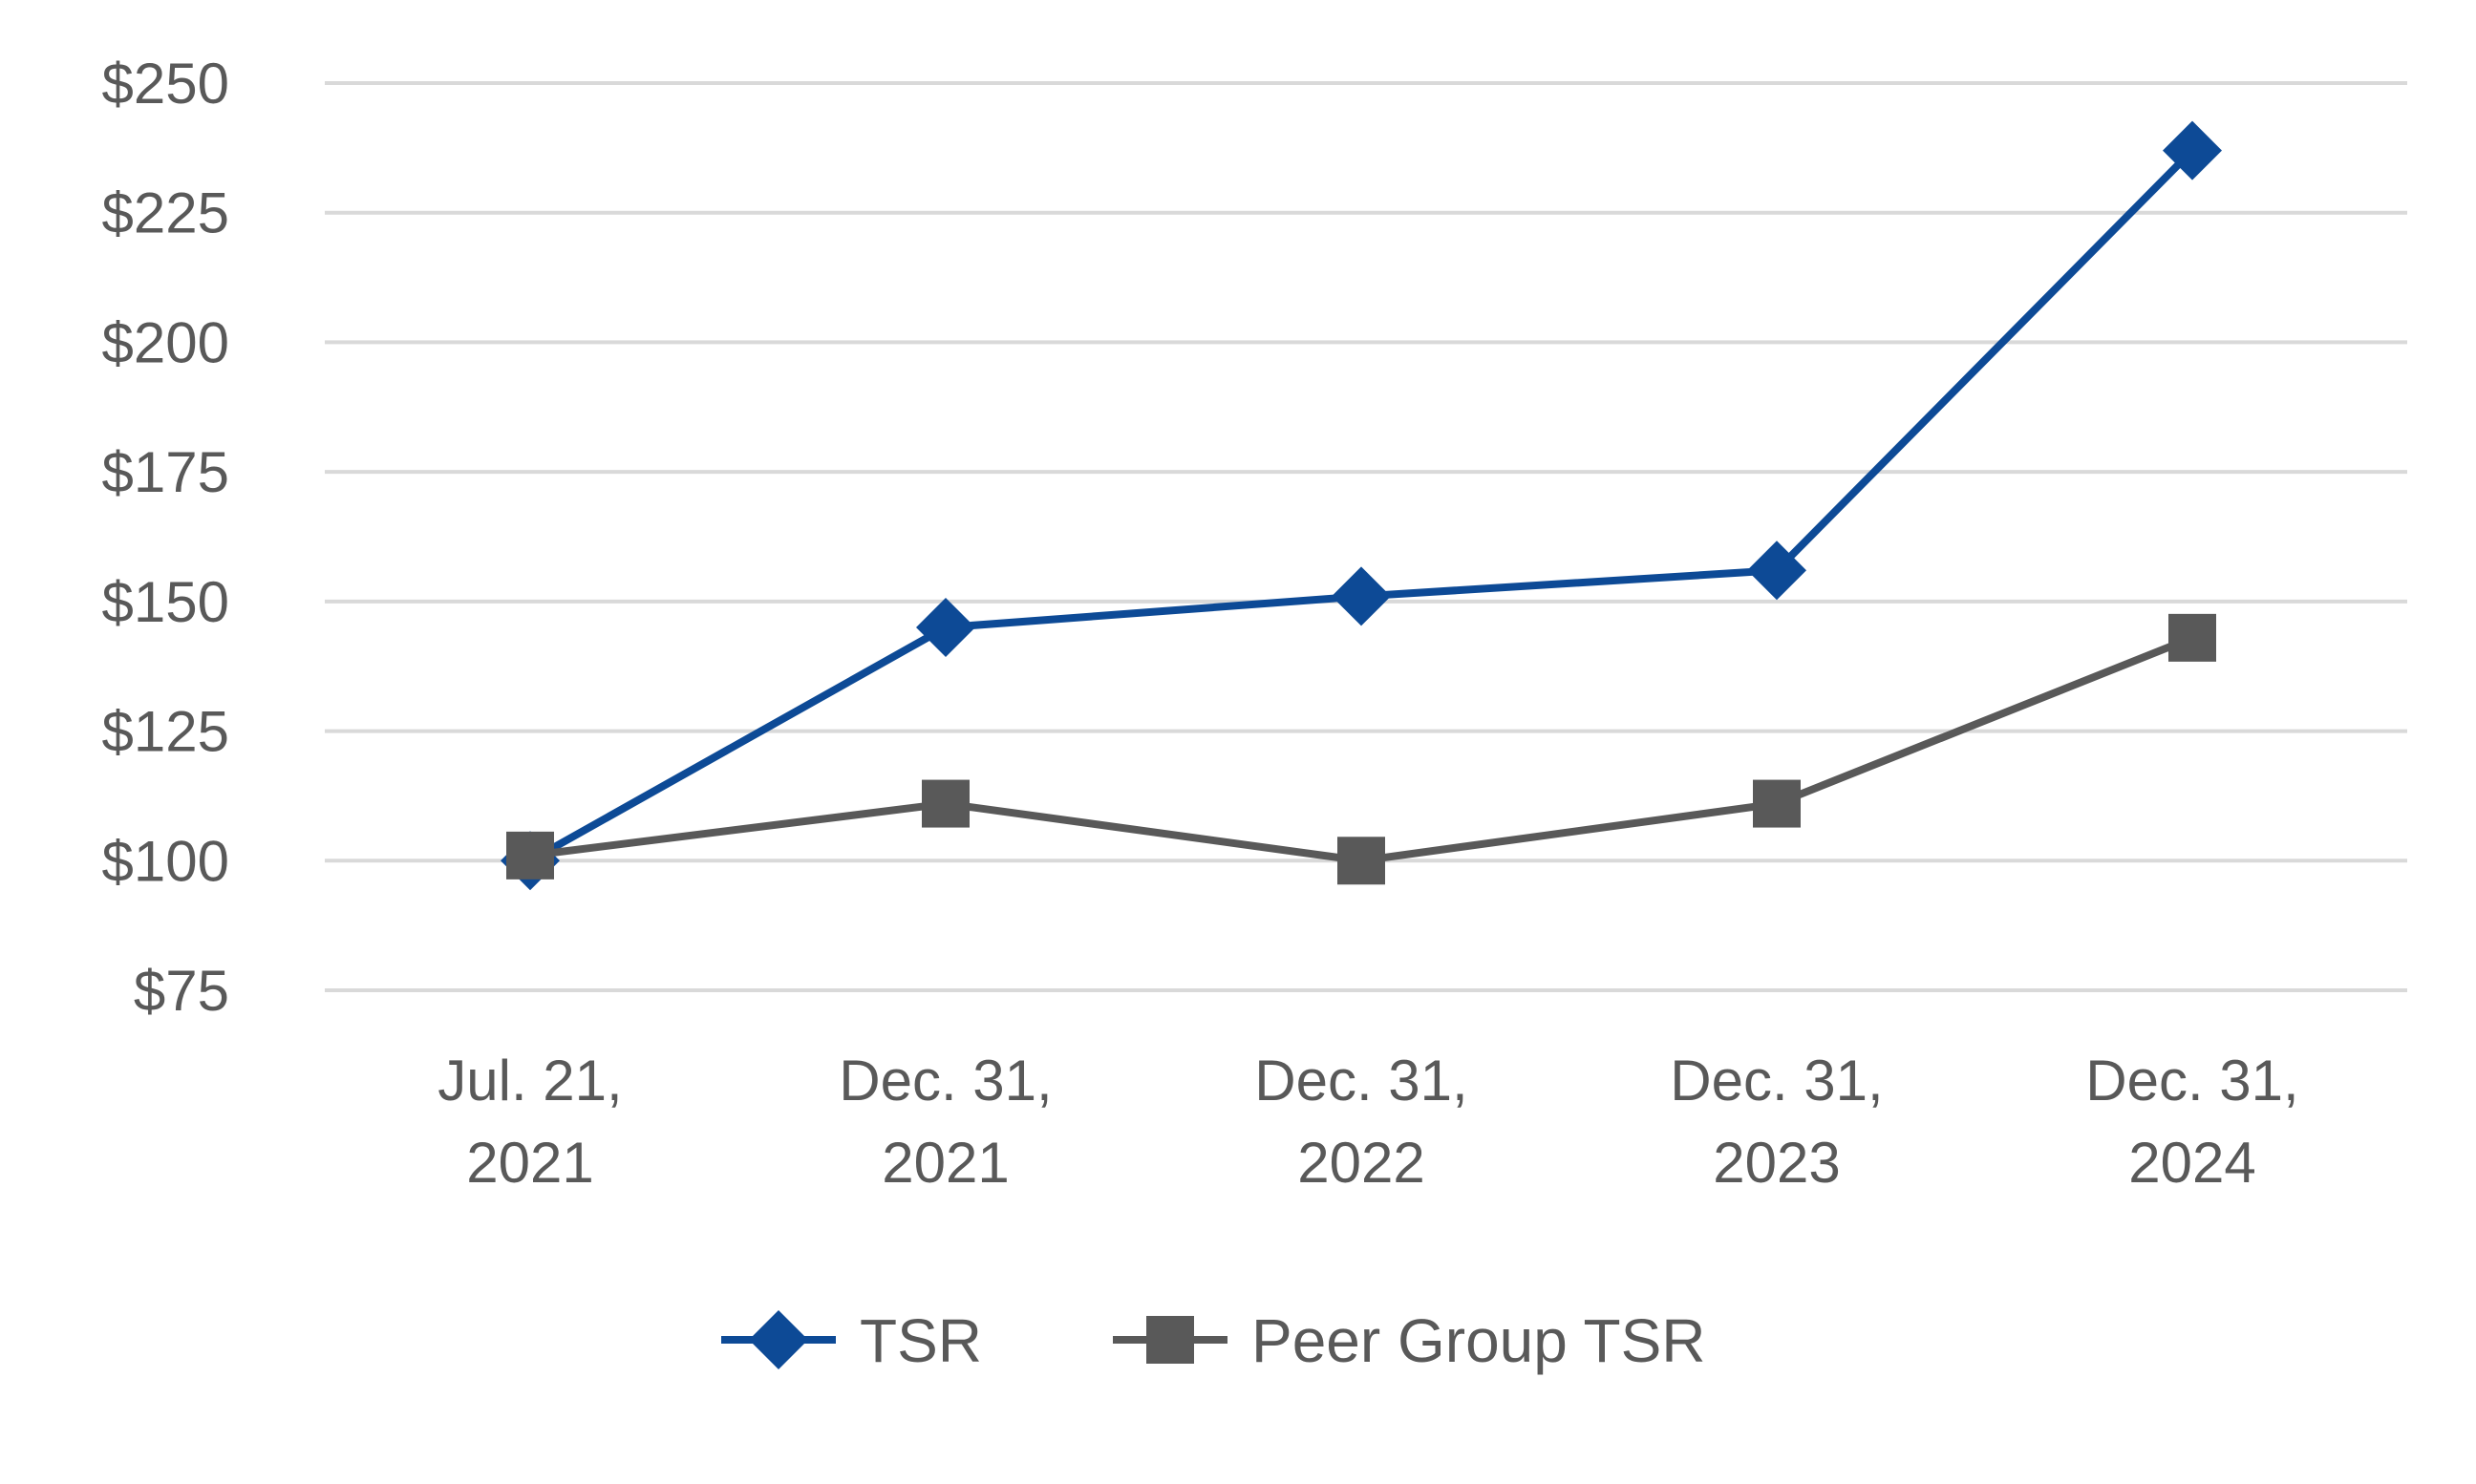 The width and height of the screenshot is (2476, 1484). What do you see at coordinates (165, 861) in the screenshot?
I see `y-tick-label: $100` at bounding box center [165, 861].